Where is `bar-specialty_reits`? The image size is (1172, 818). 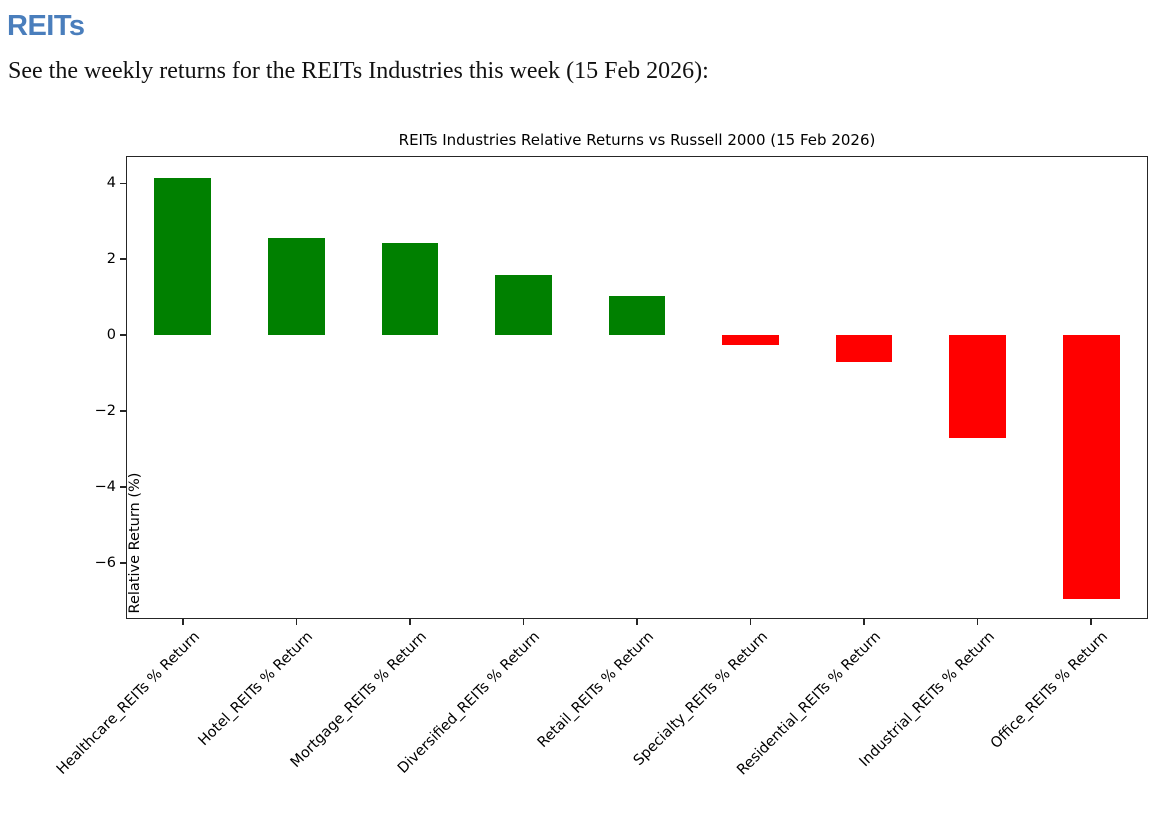 bar-specialty_reits is located at coordinates (750, 340).